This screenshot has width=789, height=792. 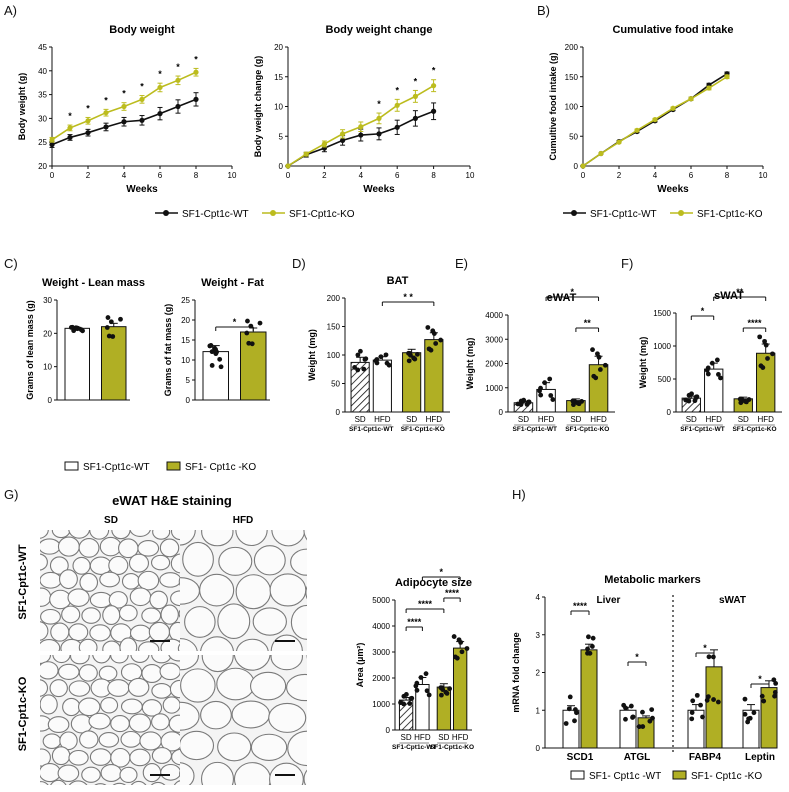 I want to click on x-tick-label: 0, so click(x=288, y=175).